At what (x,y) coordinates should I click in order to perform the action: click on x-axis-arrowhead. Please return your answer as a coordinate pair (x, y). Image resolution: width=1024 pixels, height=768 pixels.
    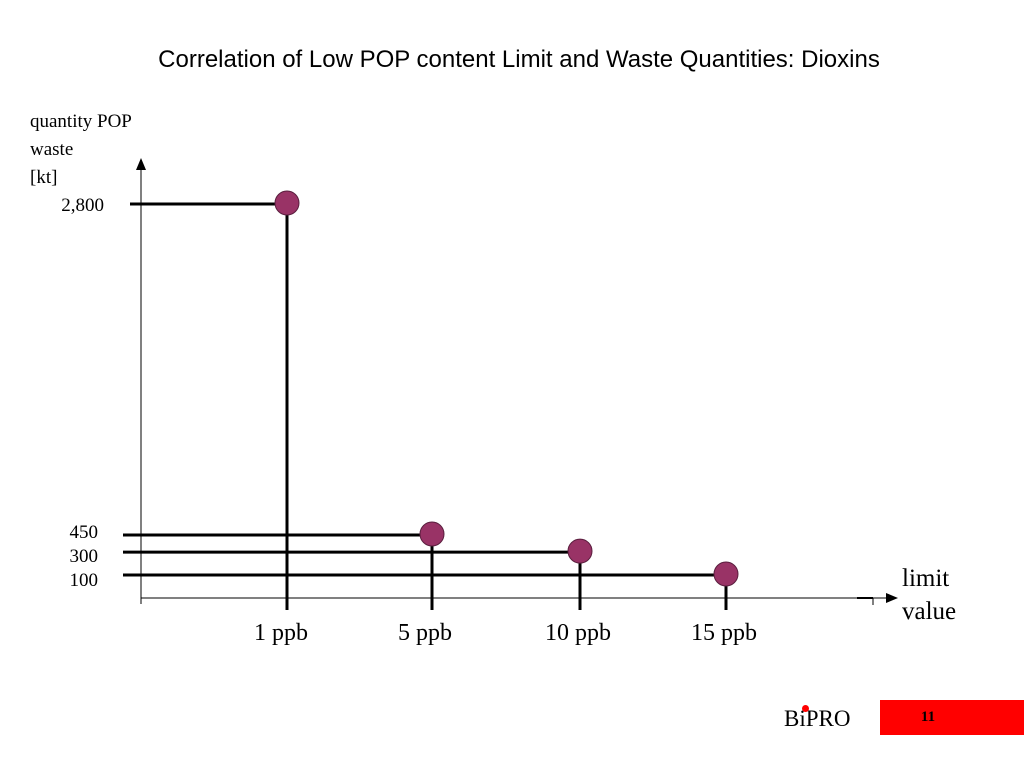
    Looking at the image, I should click on (892, 598).